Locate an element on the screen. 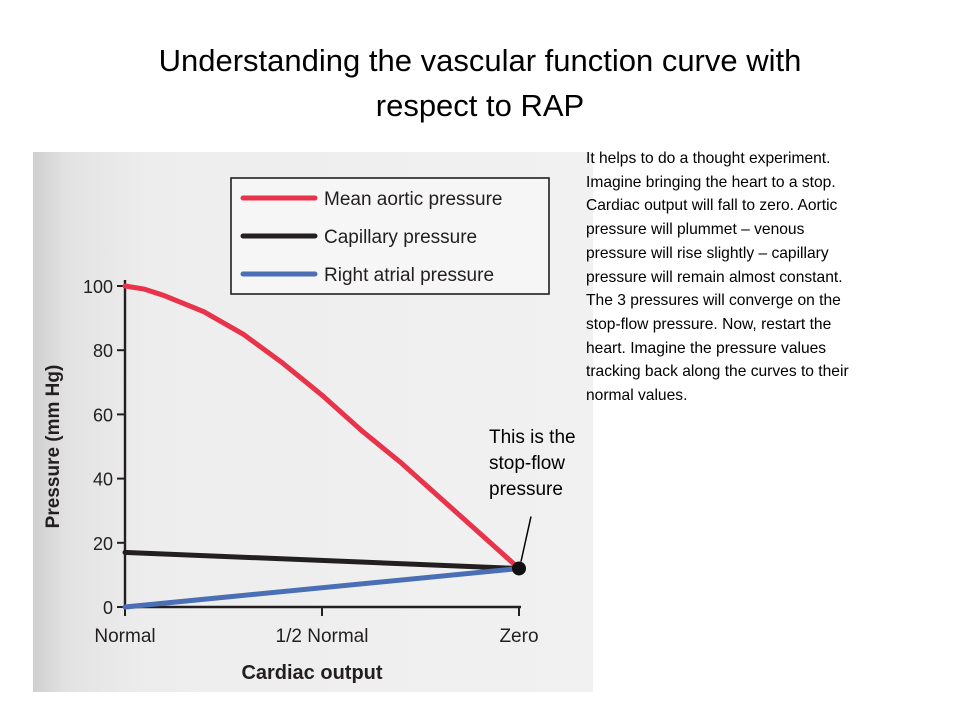 The height and width of the screenshot is (720, 960). right-atrial-pressure-line is located at coordinates (322, 587).